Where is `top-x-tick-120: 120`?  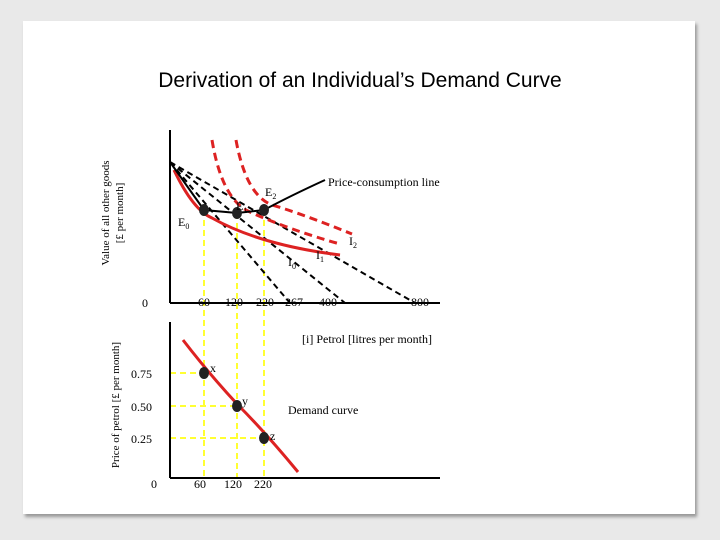 top-x-tick-120: 120 is located at coordinates (234, 302).